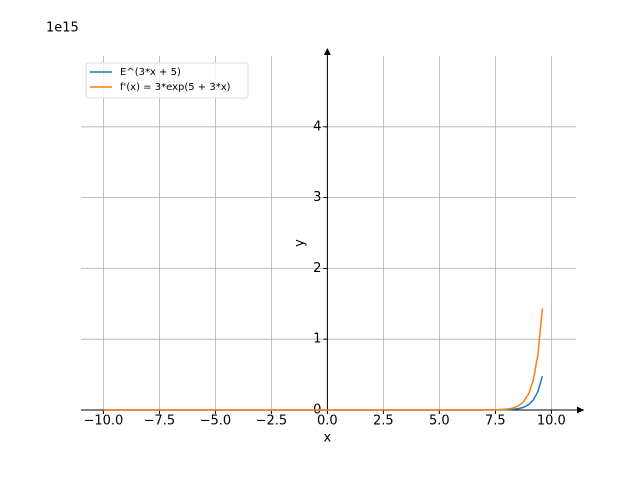  What do you see at coordinates (160, 421) in the screenshot?
I see `x-tick-label: −7.5` at bounding box center [160, 421].